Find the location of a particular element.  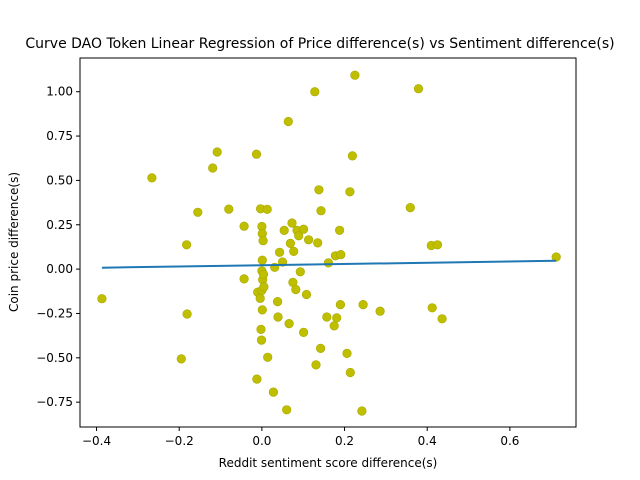

y-tick-label: 0.25 is located at coordinates (59, 225).